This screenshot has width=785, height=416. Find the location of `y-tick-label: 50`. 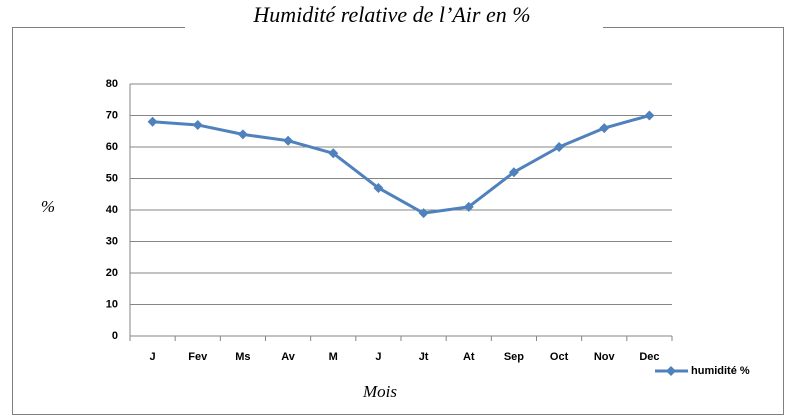

y-tick-label: 50 is located at coordinates (112, 178).